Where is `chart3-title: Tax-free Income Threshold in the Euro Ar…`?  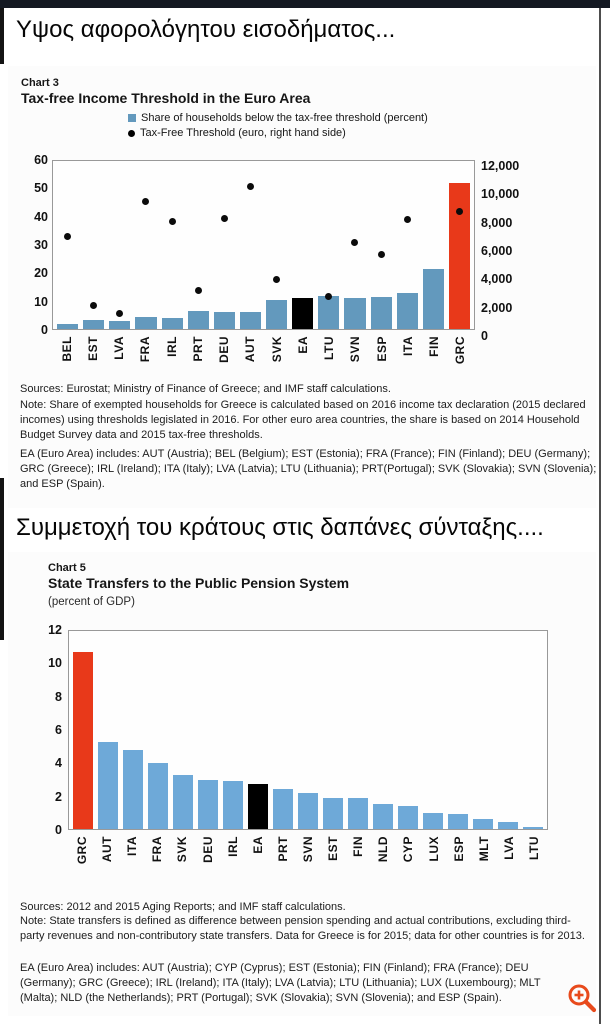
chart3-title: Tax-free Income Threshold in the Euro Ar… is located at coordinates (166, 98).